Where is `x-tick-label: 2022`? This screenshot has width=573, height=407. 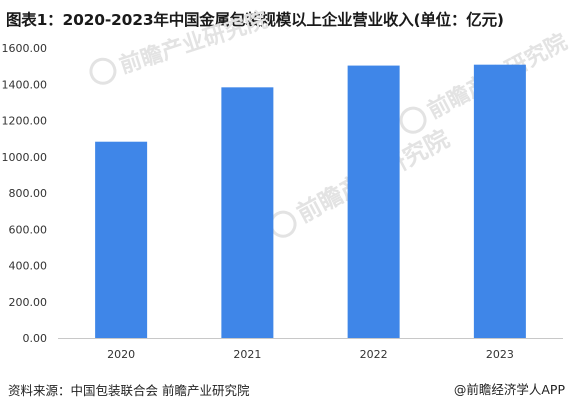 x-tick-label: 2022 is located at coordinates (374, 354).